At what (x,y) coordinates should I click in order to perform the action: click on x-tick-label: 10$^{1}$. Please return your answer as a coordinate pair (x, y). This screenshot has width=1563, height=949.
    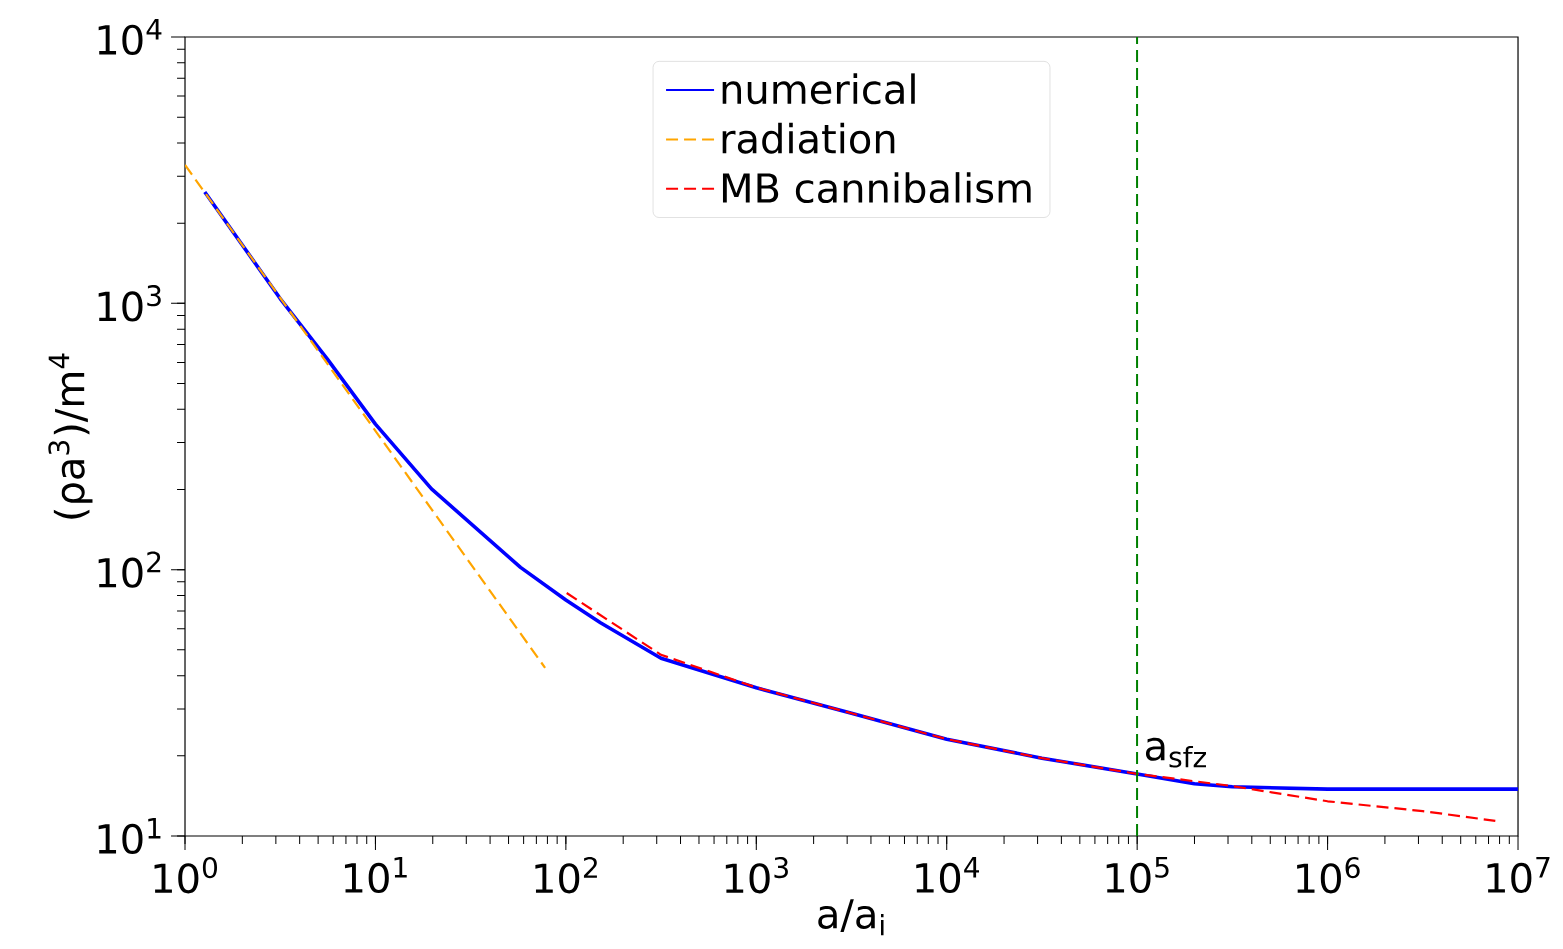
    Looking at the image, I should click on (375, 875).